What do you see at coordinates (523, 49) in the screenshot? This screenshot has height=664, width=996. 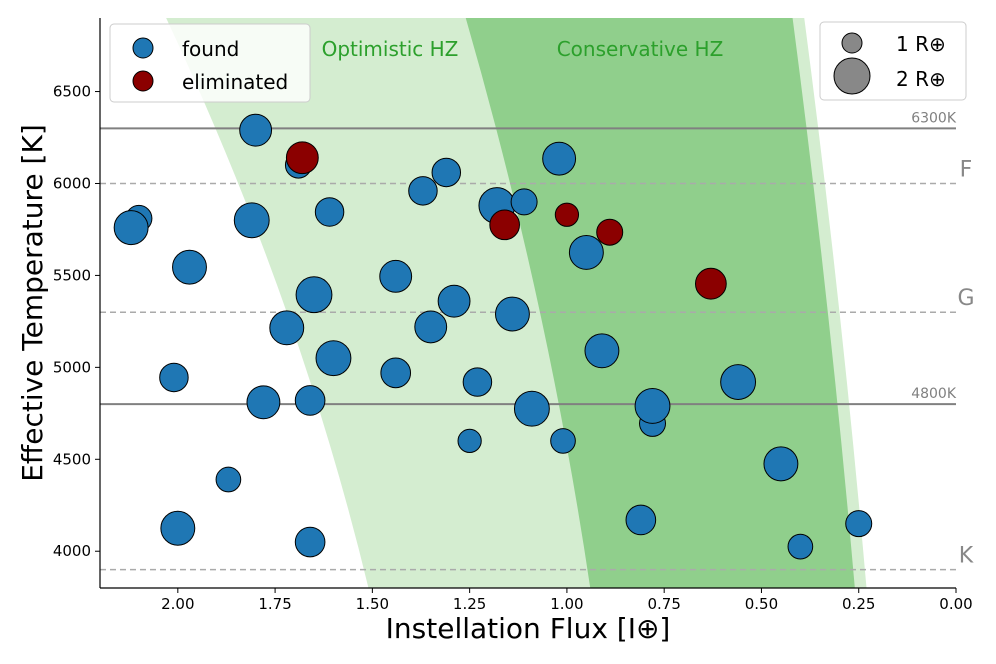 I see `zone-labels: Optimistic HZ Conservative HZ` at bounding box center [523, 49].